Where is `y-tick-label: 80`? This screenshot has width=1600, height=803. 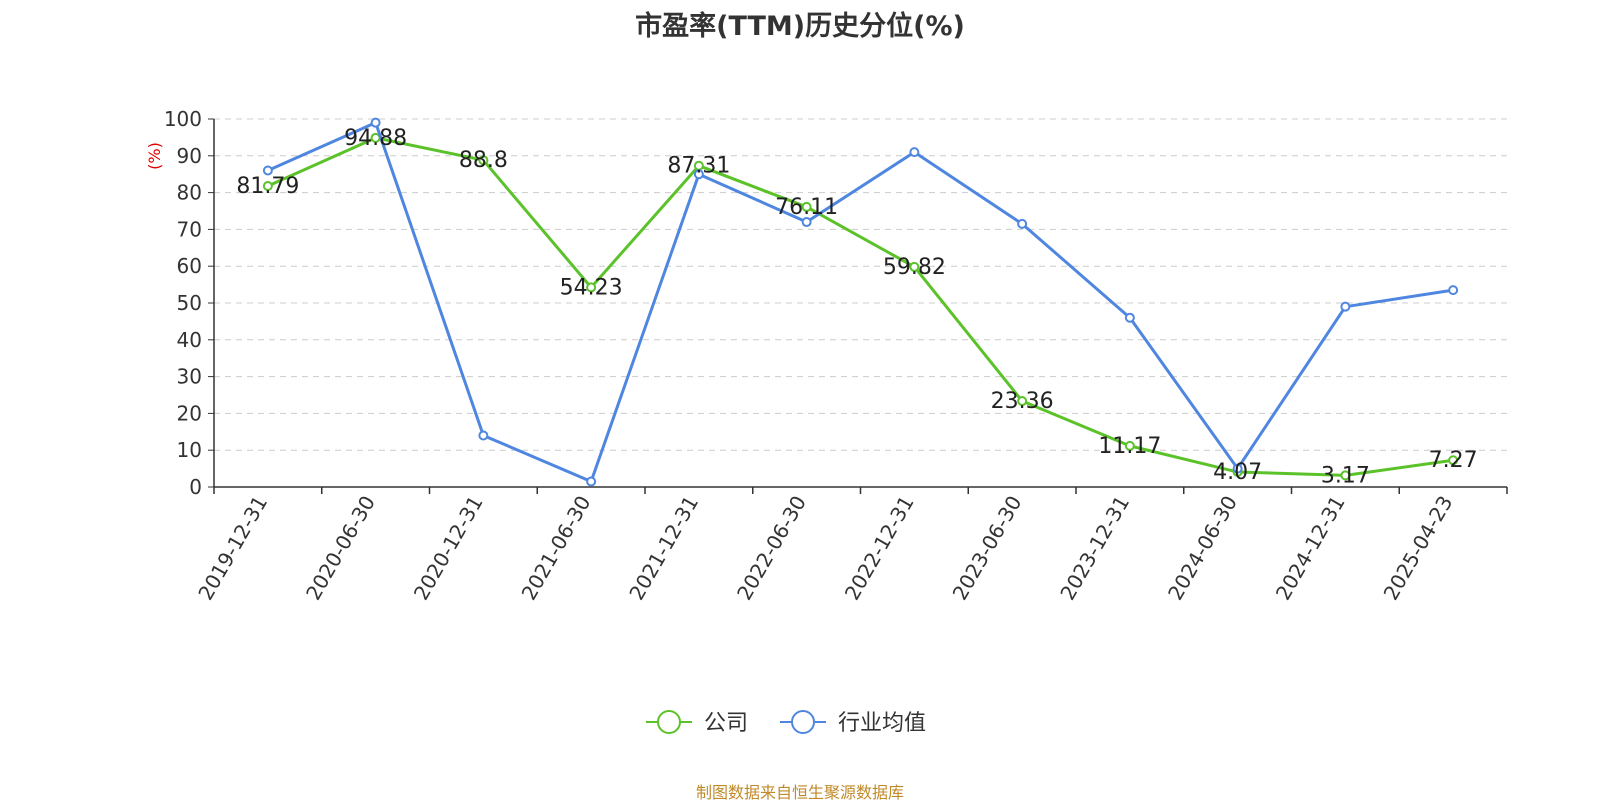 y-tick-label: 80 is located at coordinates (189, 193).